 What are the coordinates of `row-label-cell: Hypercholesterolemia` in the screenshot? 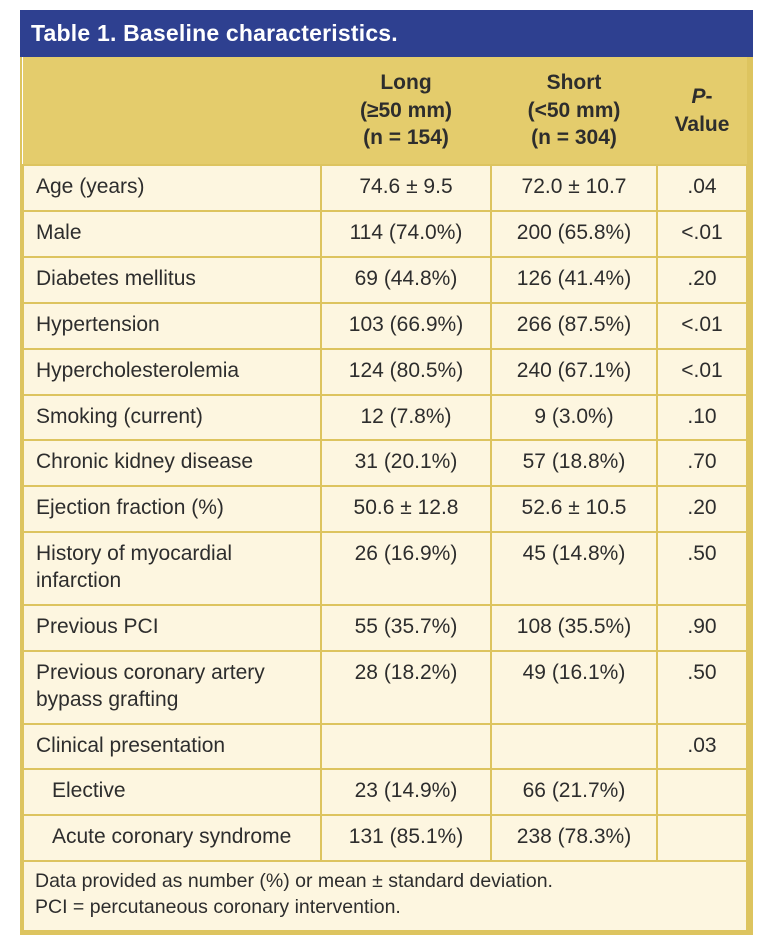 It's located at (172, 371).